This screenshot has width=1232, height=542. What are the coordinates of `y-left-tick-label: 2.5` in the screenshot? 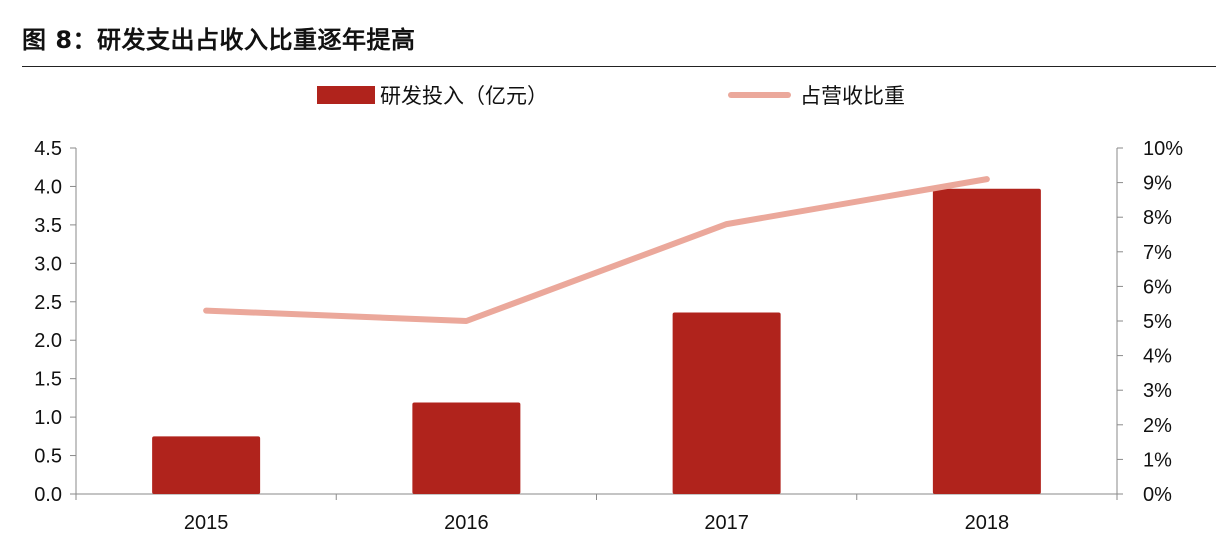 It's located at (48, 303).